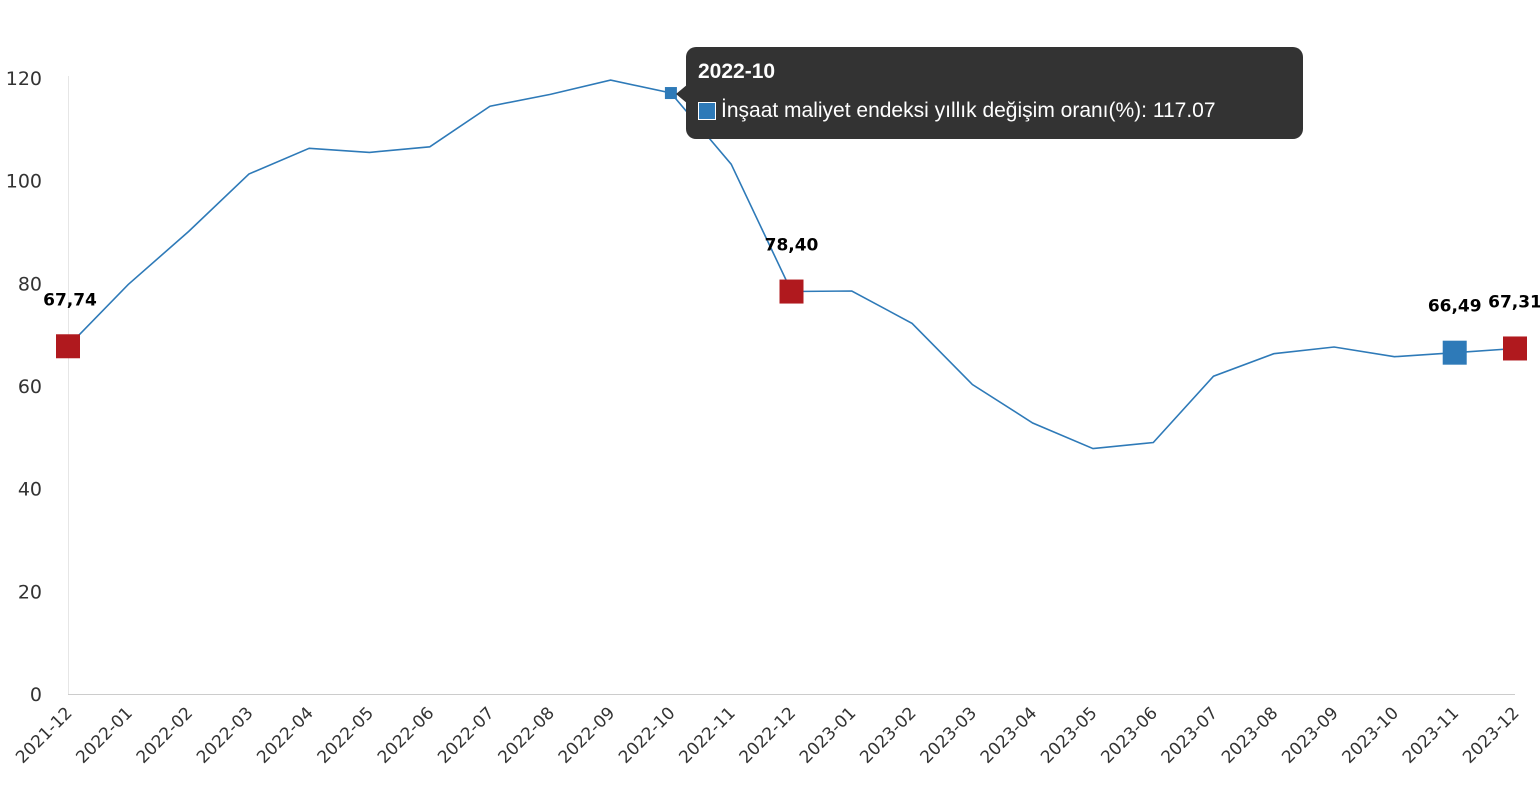 The height and width of the screenshot is (800, 1540). I want to click on tooltip-value: 117.07, so click(1184, 110).